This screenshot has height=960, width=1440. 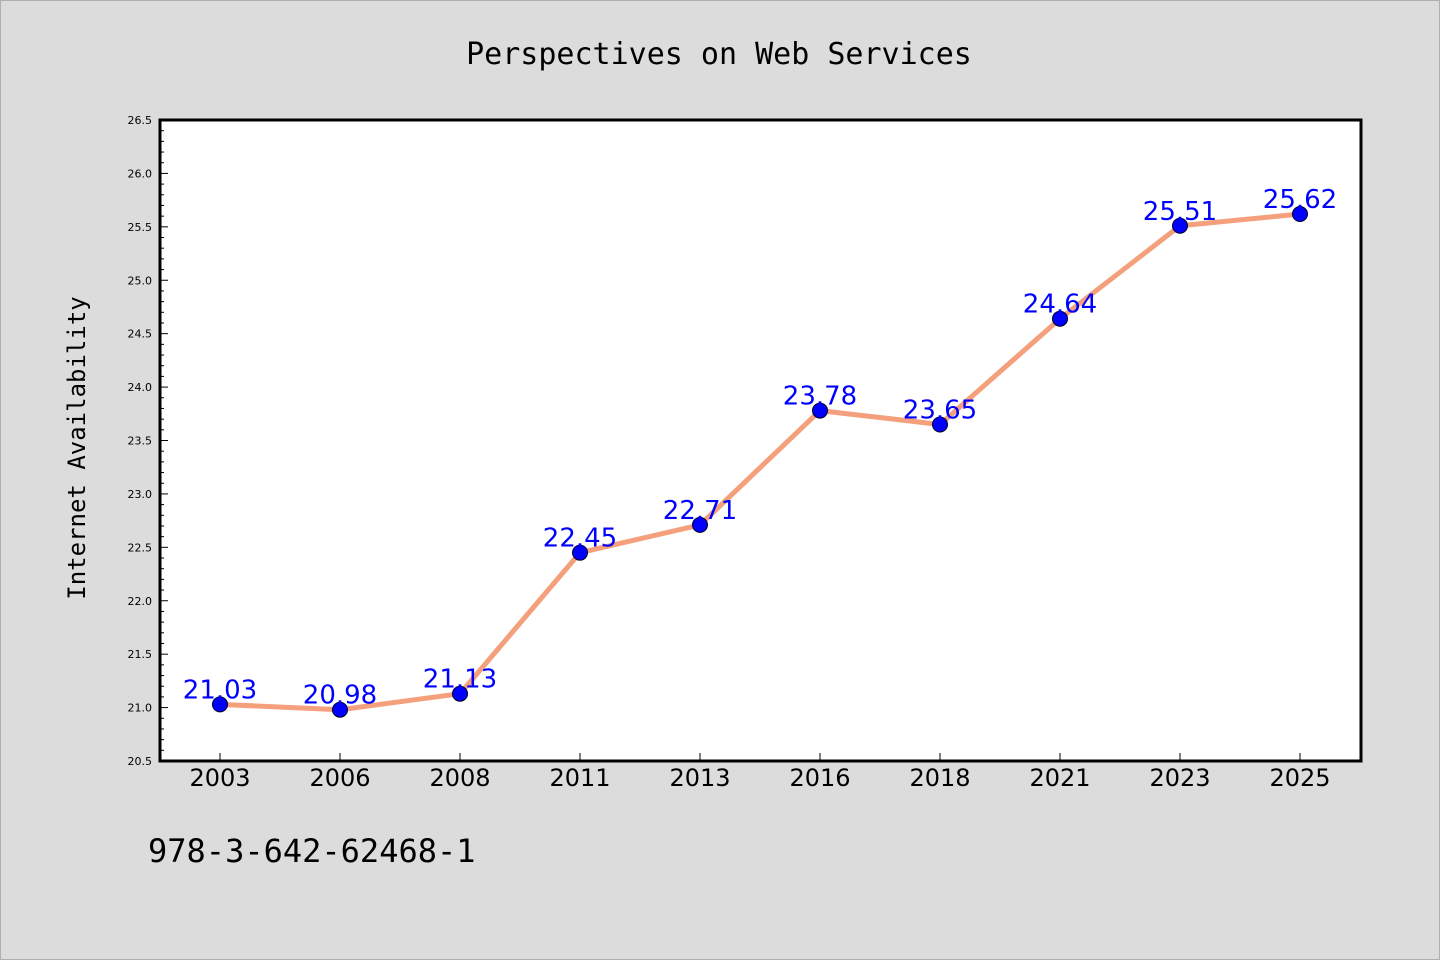 What do you see at coordinates (312, 851) in the screenshot?
I see `isbn-text: 978-3-642-62468-1` at bounding box center [312, 851].